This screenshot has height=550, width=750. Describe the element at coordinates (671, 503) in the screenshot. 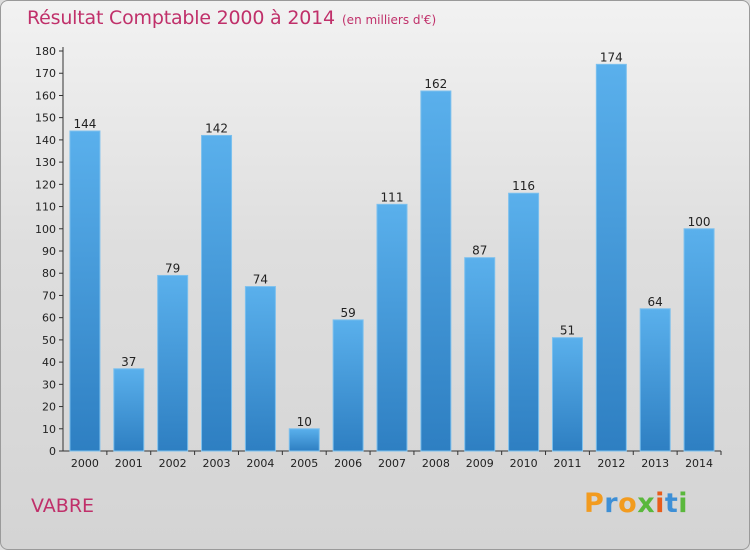

I see `logo-letter: t` at that location.